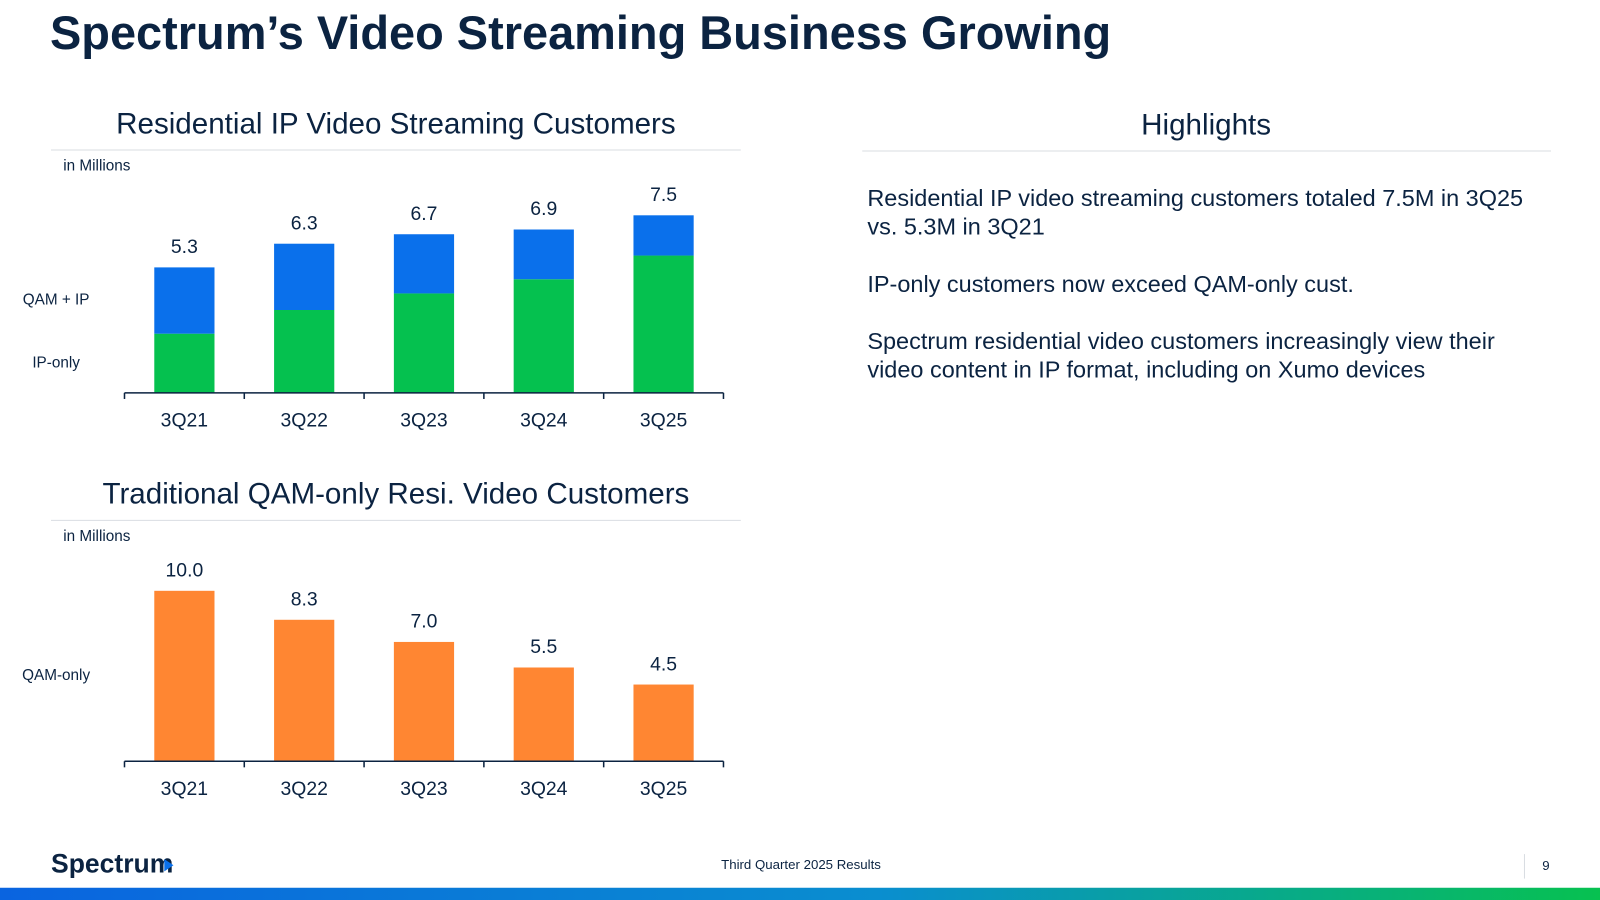  What do you see at coordinates (801, 864) in the screenshot?
I see `footer-text: Third Quarter 2025 Results` at bounding box center [801, 864].